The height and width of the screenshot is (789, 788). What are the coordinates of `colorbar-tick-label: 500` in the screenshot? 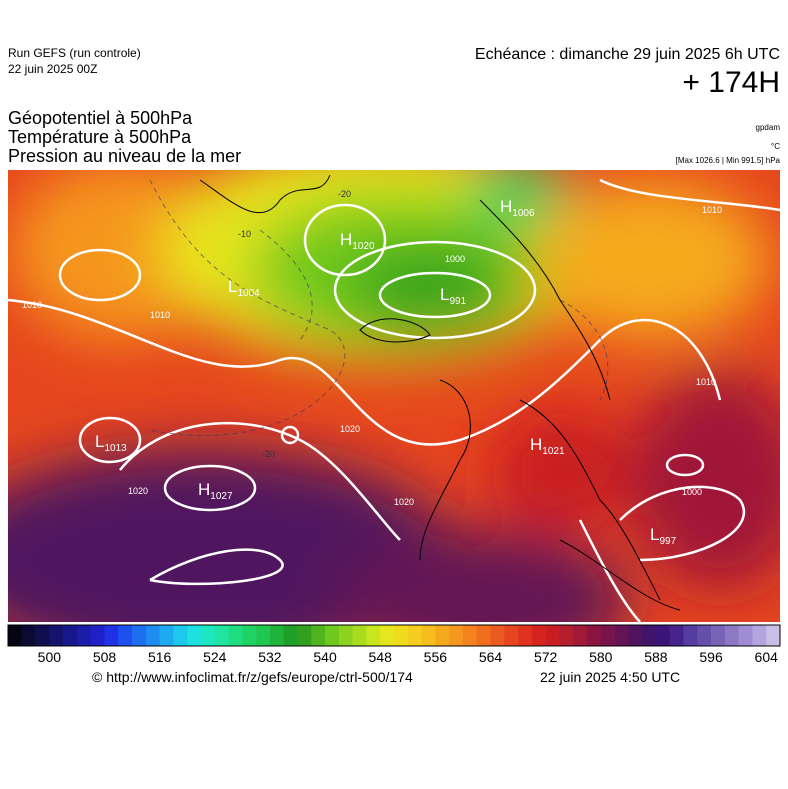 It's located at (50, 657).